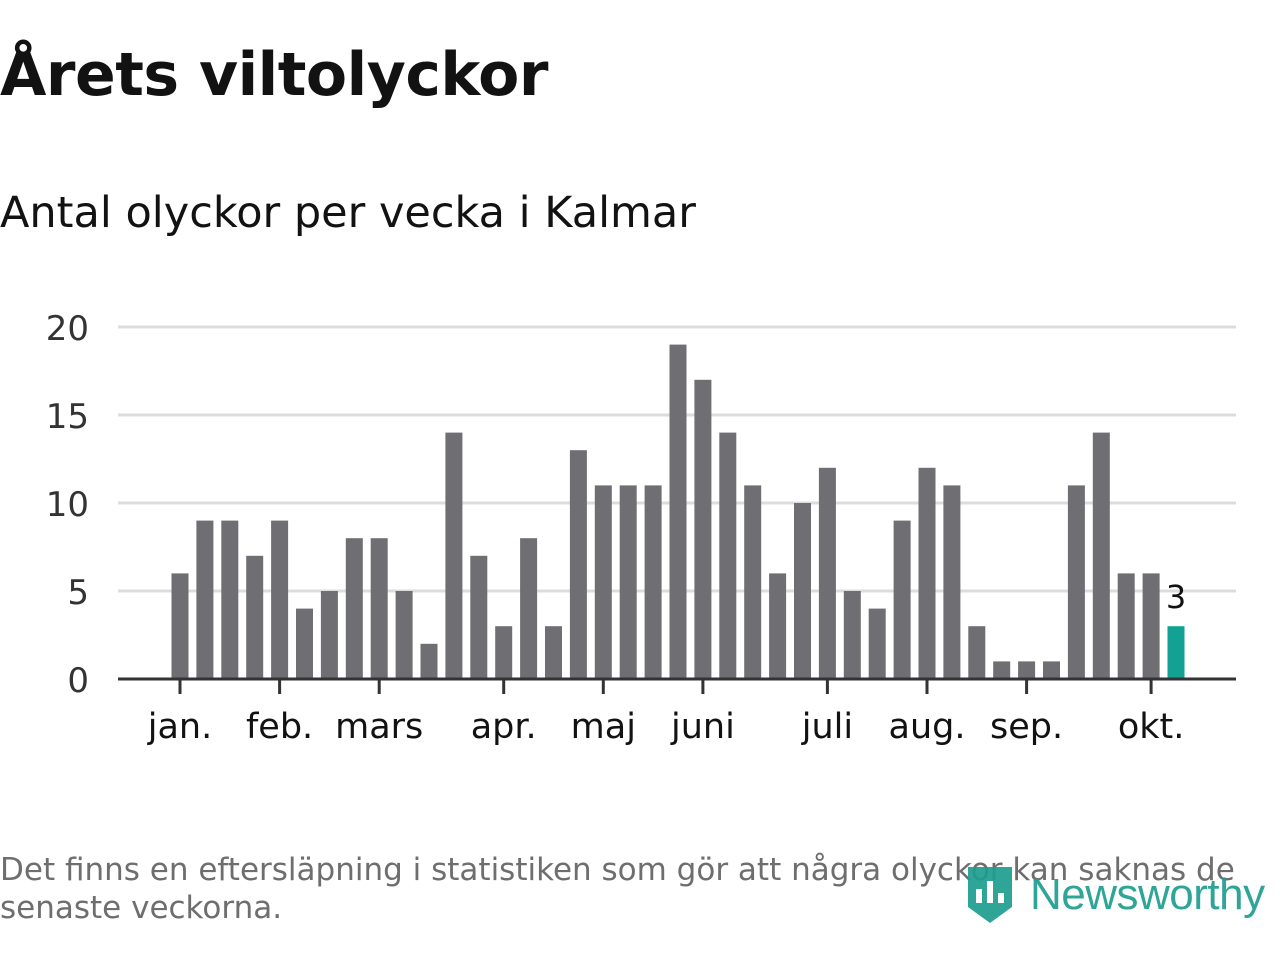  I want to click on x-tick-label: jan., so click(179, 727).